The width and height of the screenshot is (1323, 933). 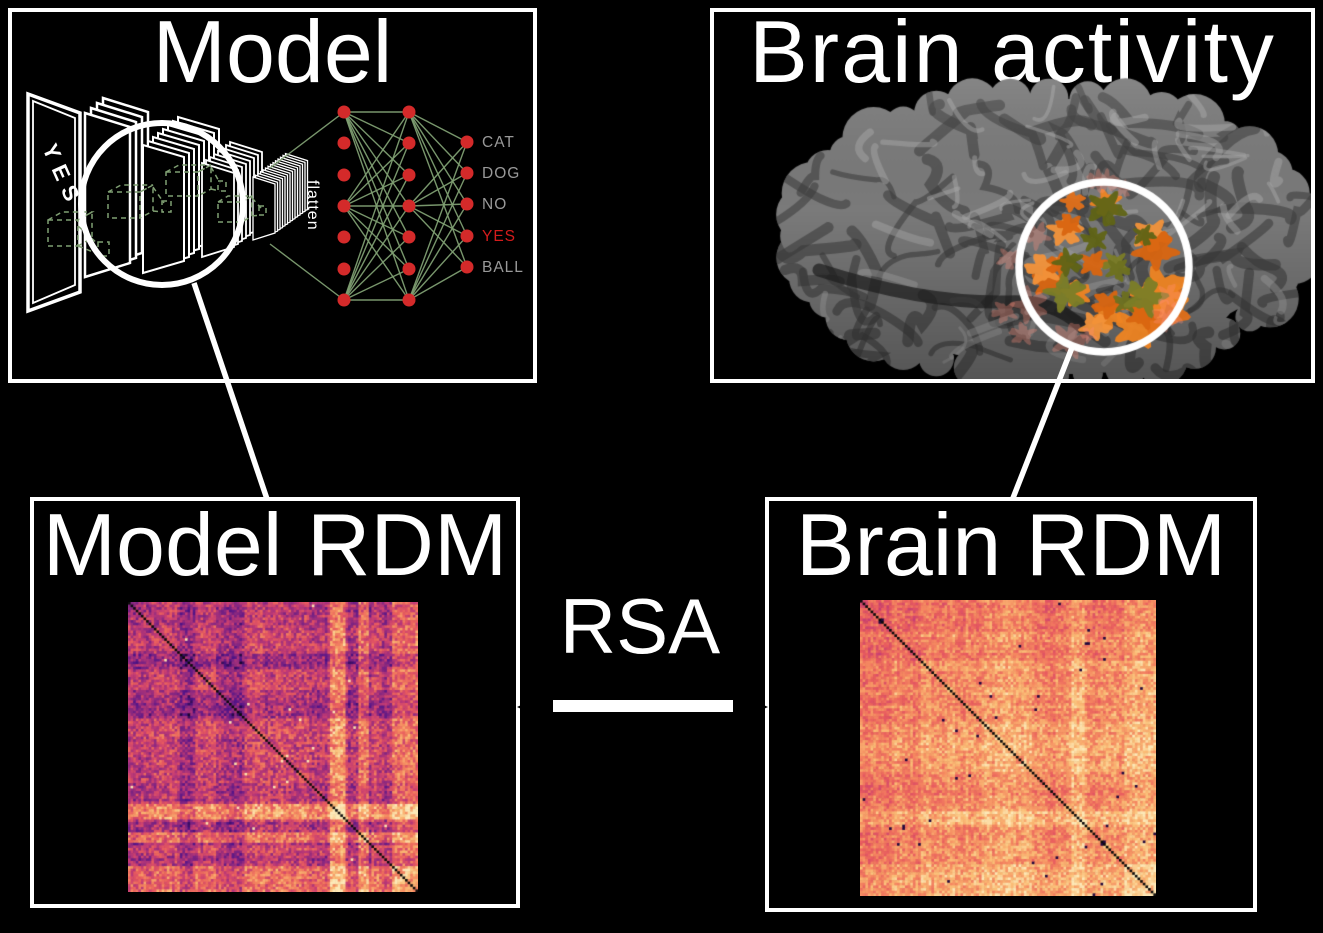 I want to click on arrowhead-right-icon, so click(x=761, y=707).